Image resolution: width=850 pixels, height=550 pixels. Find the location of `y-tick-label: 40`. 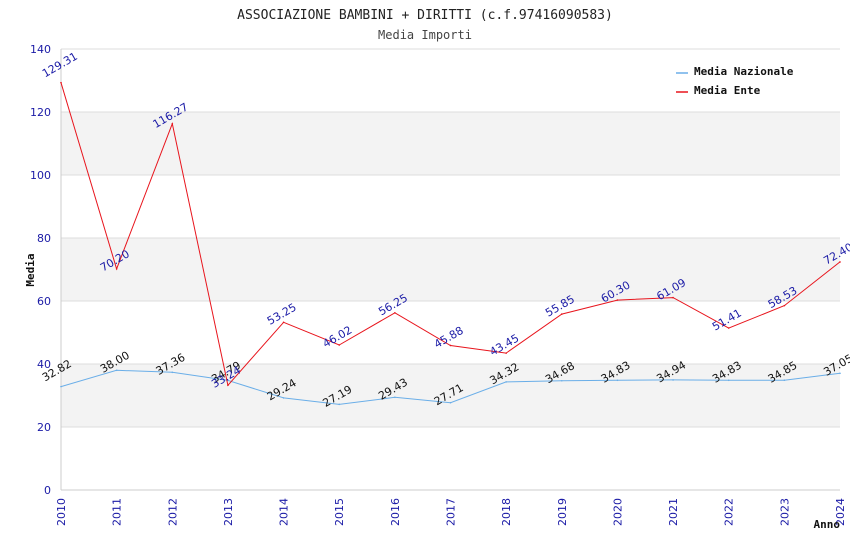

y-tick-label: 40 is located at coordinates (44, 364).